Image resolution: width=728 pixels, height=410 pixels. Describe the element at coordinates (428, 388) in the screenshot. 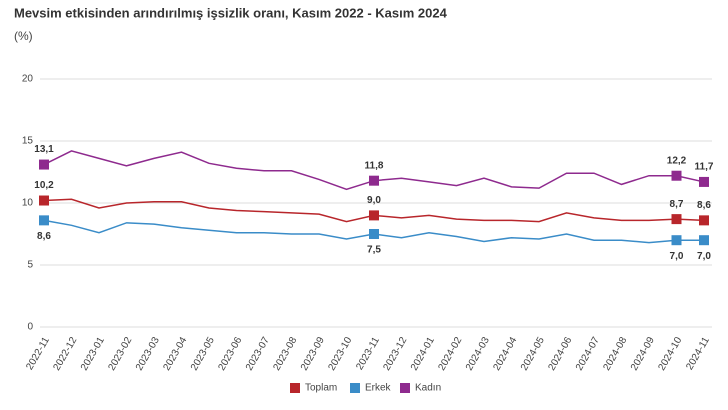

I see `legend-label: Kadın` at that location.